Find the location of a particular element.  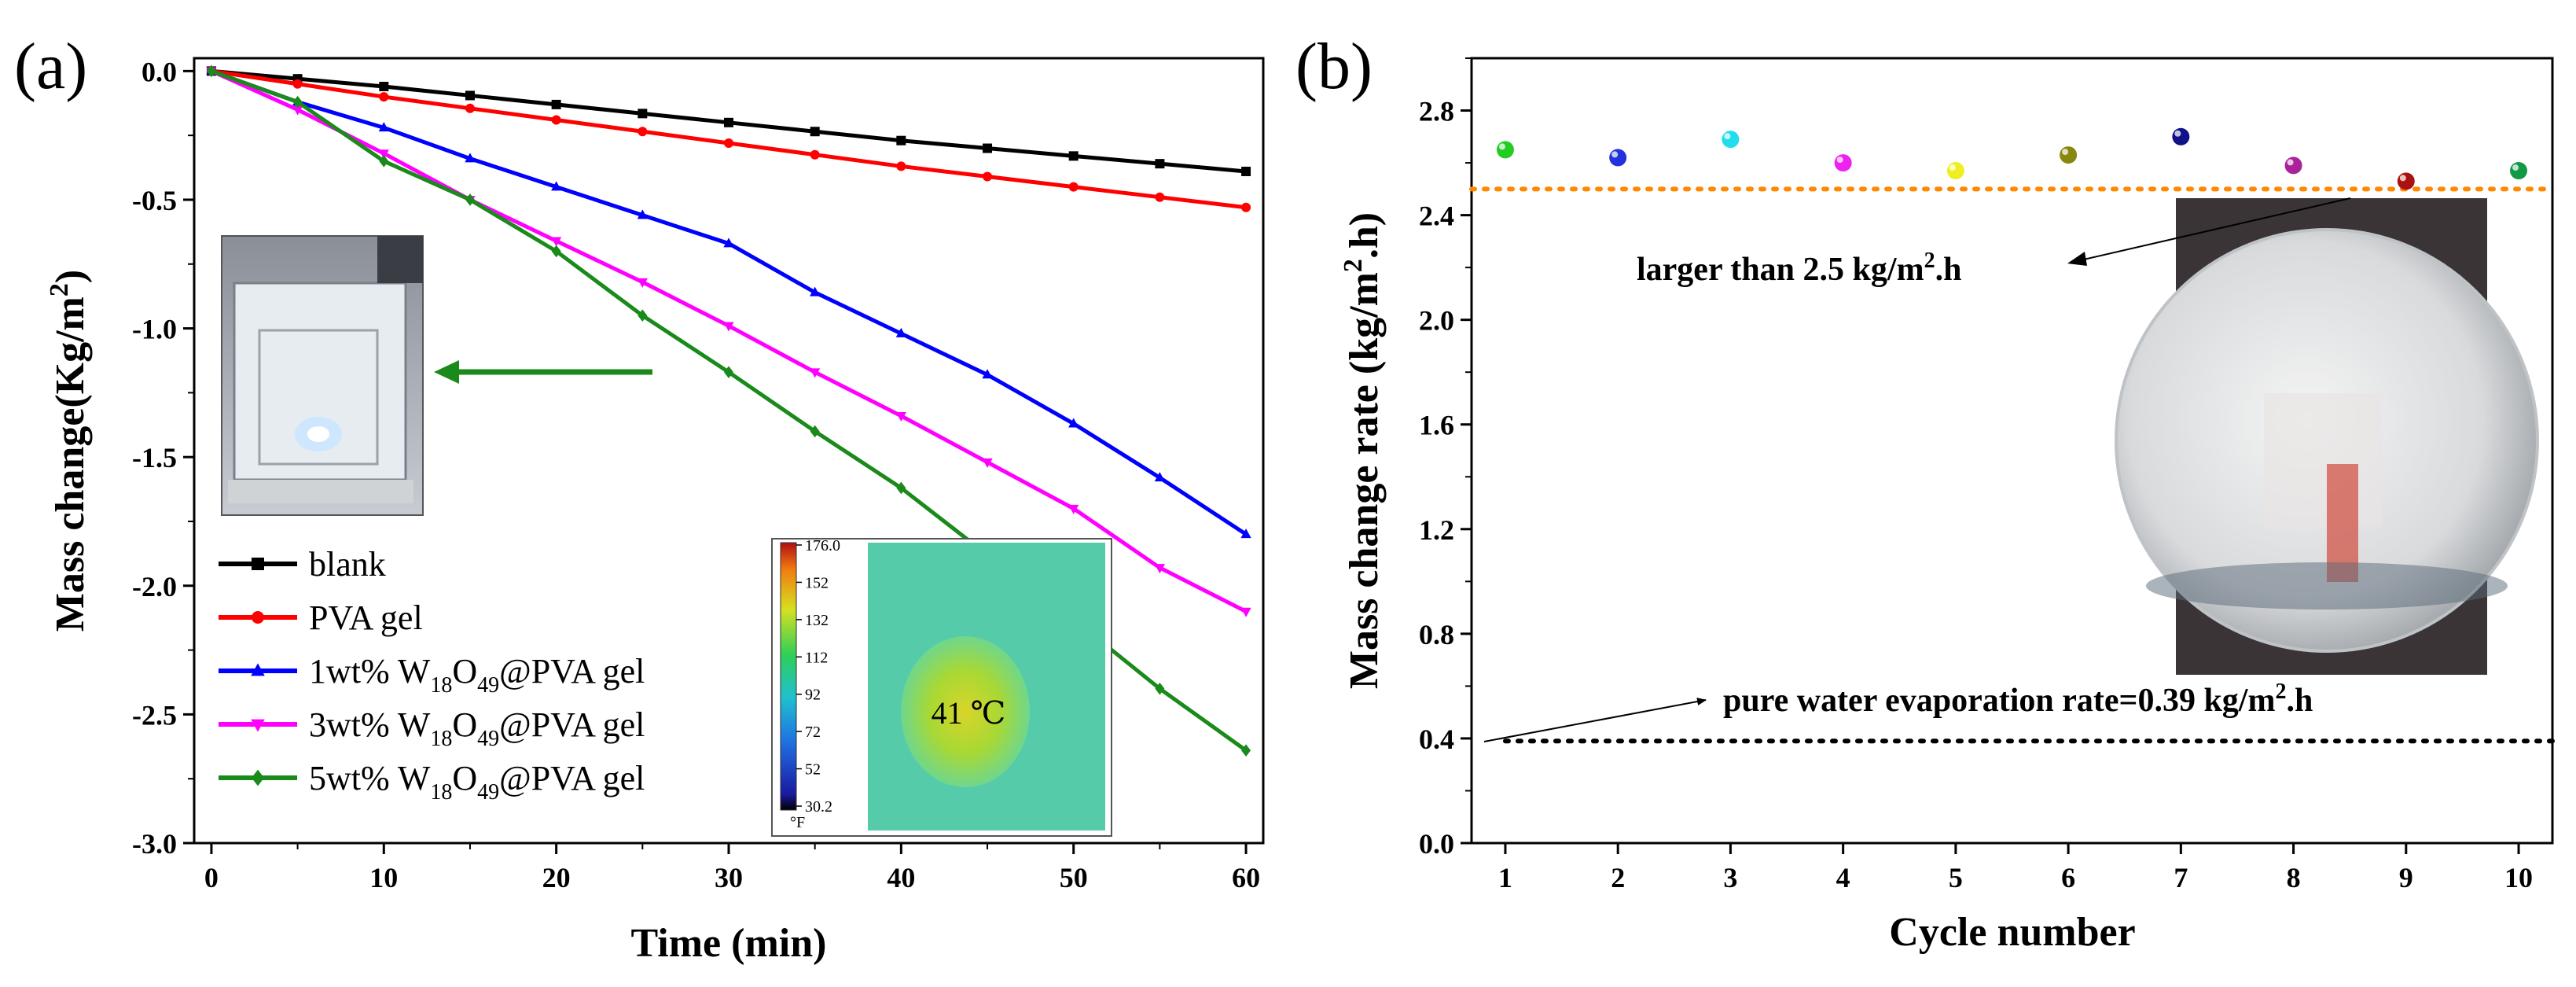

legend-entry: PVA gel is located at coordinates (321, 617).